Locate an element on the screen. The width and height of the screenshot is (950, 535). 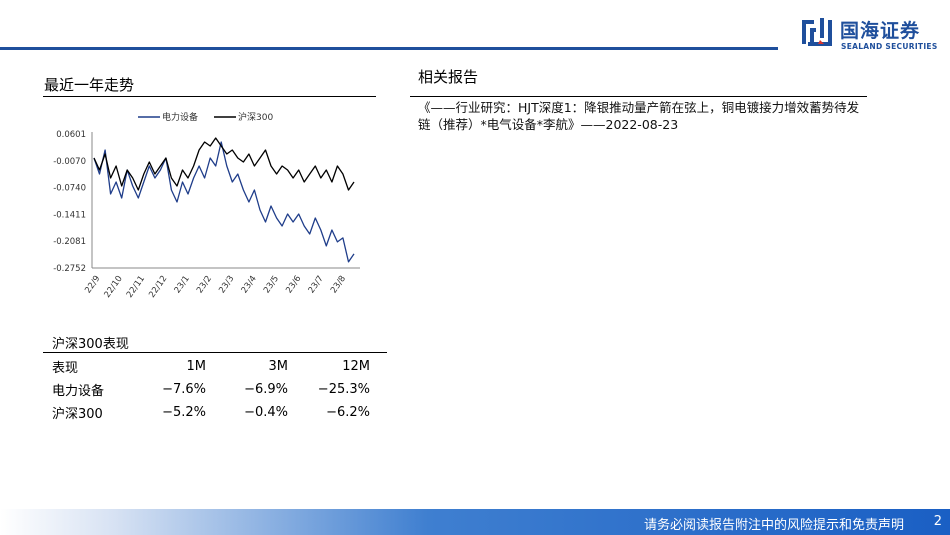
right-section-rule is located at coordinates (638, 96).